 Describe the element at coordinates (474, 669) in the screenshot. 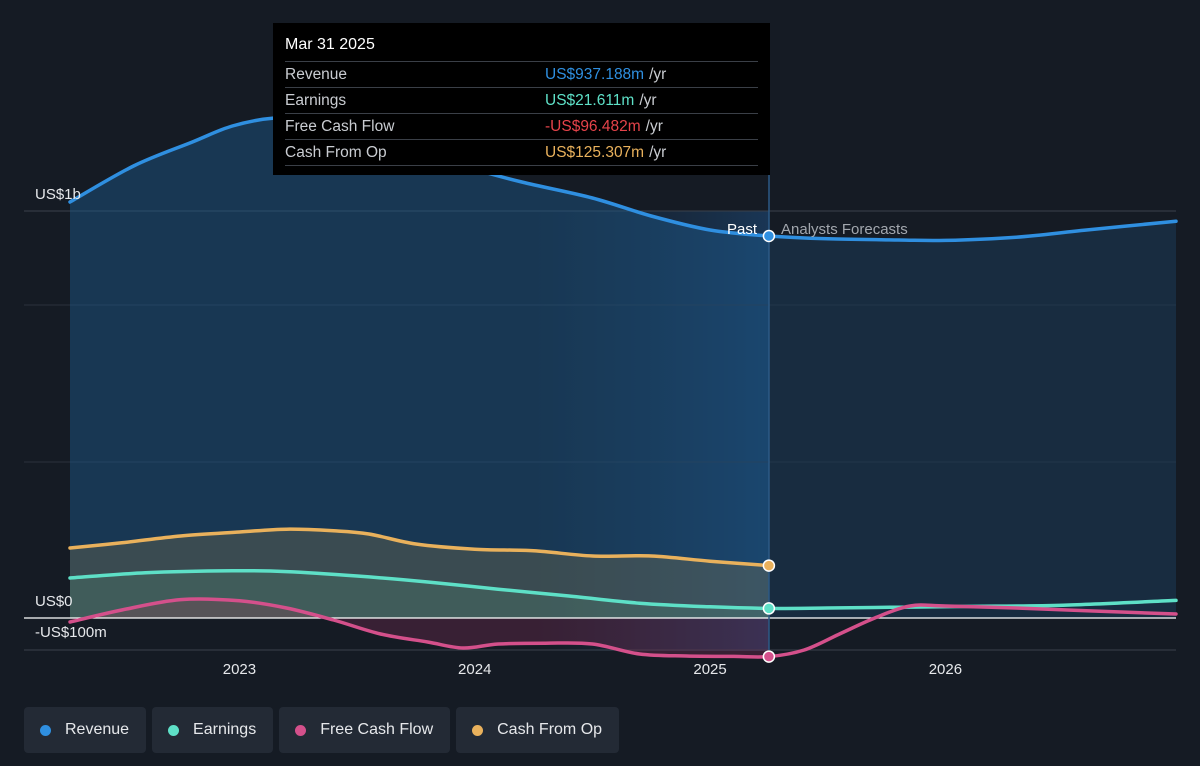

I see `x-tick-2024: 2024` at that location.